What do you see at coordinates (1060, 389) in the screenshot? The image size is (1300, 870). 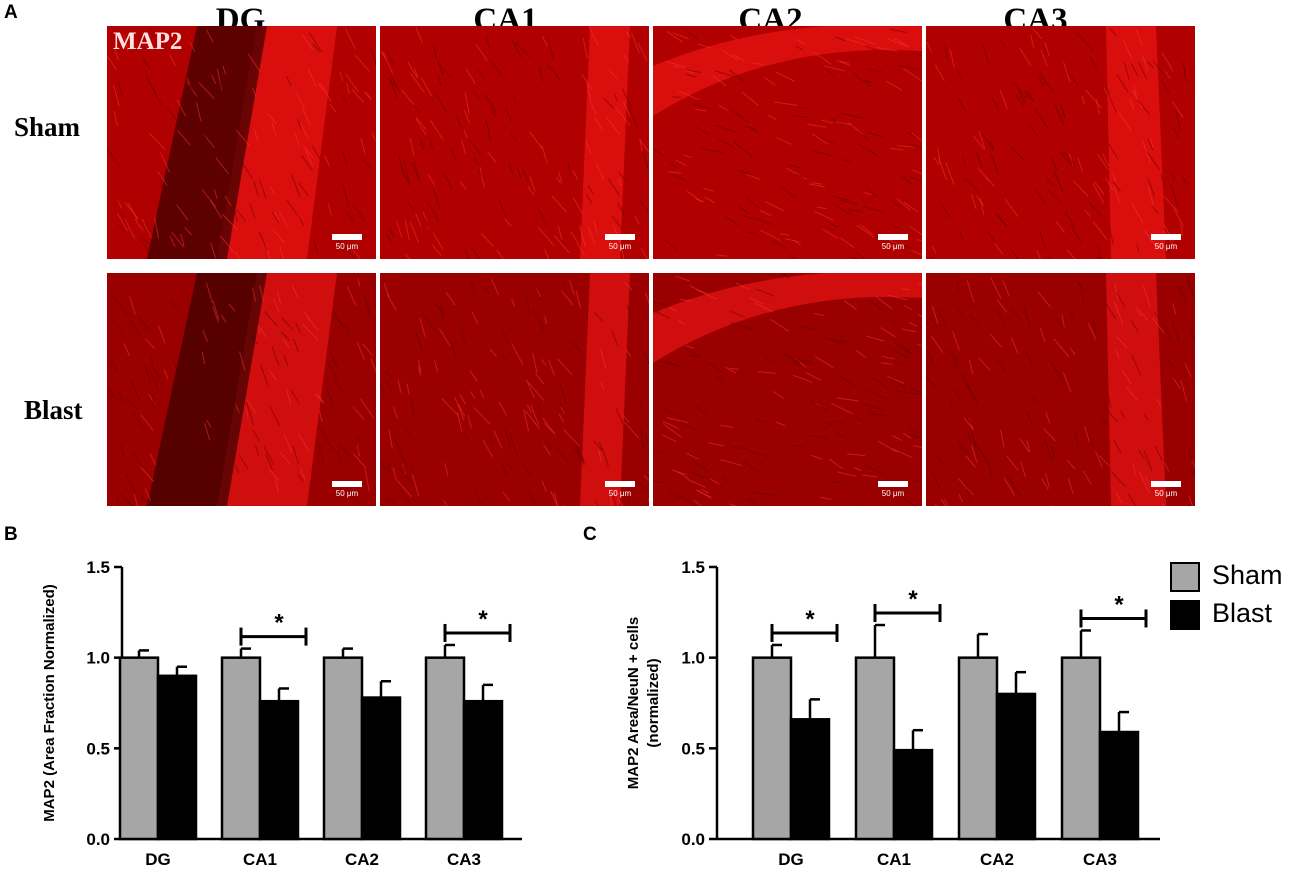 I see `micrograph-blast-ca3: 50 μm` at bounding box center [1060, 389].